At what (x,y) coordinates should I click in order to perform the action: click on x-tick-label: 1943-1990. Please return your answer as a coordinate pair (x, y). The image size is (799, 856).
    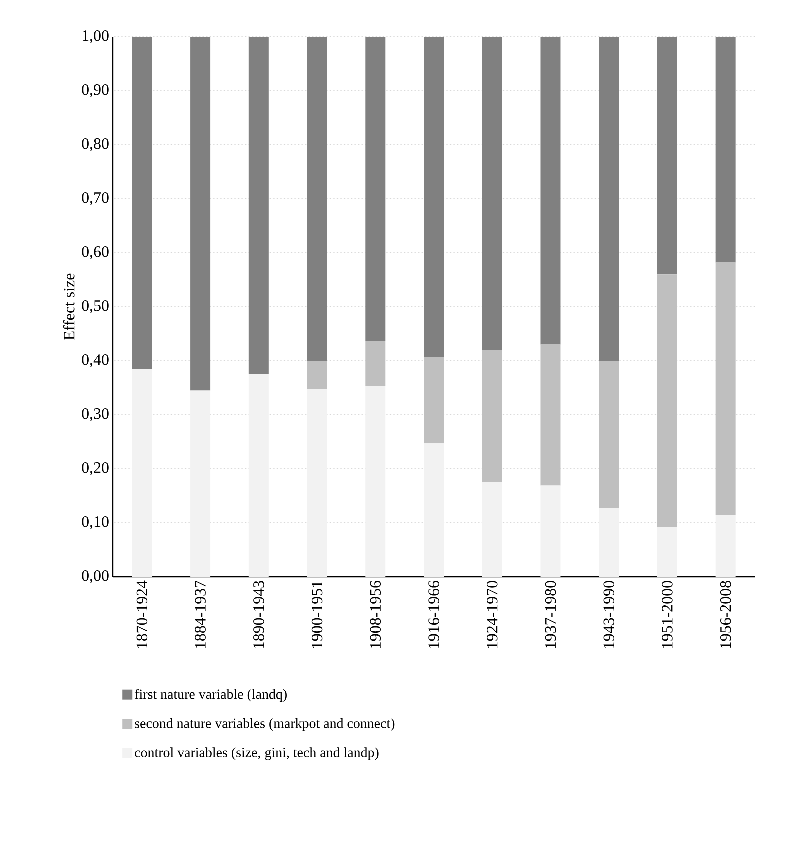
    Looking at the image, I should click on (609, 614).